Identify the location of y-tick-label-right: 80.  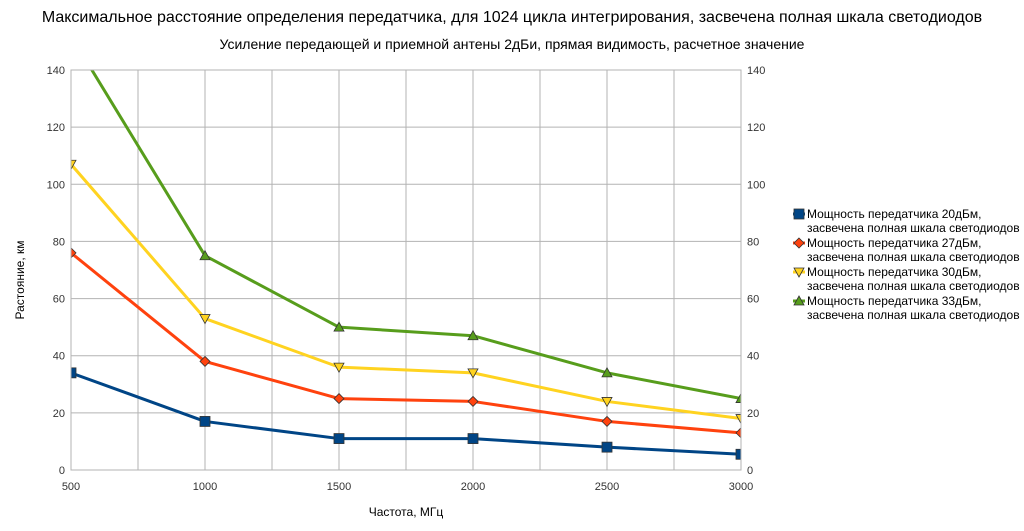
(753, 242).